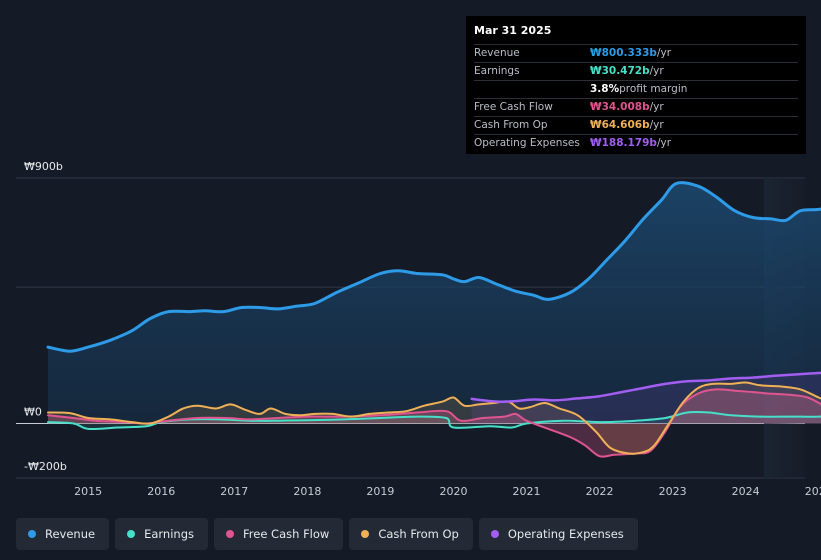  Describe the element at coordinates (307, 491) in the screenshot. I see `x-tick-label: 2018` at that location.